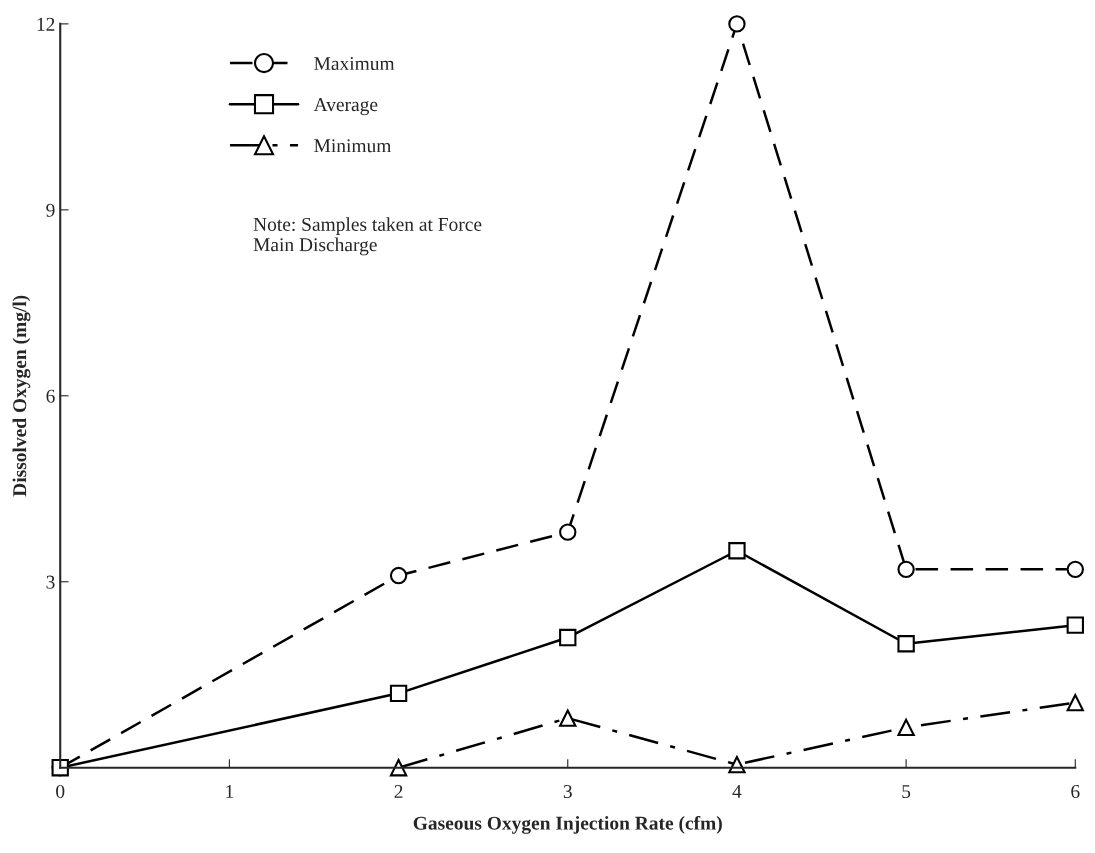  What do you see at coordinates (367, 236) in the screenshot?
I see `annotation: Note: Samples taken at Force Main Discharge` at bounding box center [367, 236].